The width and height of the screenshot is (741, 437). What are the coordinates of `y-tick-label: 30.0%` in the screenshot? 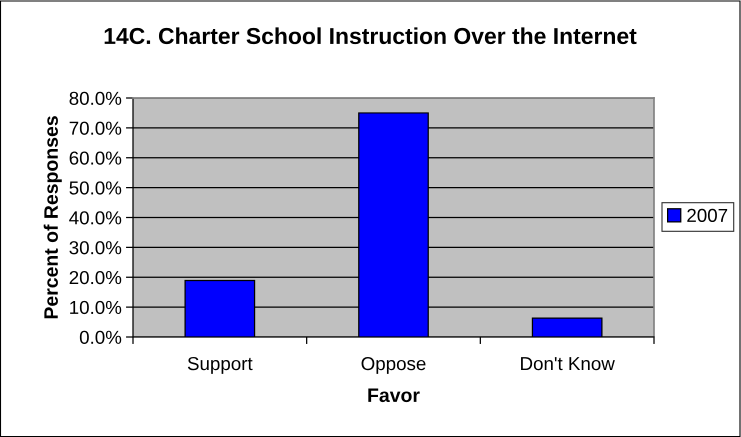 It's located at (95, 247).